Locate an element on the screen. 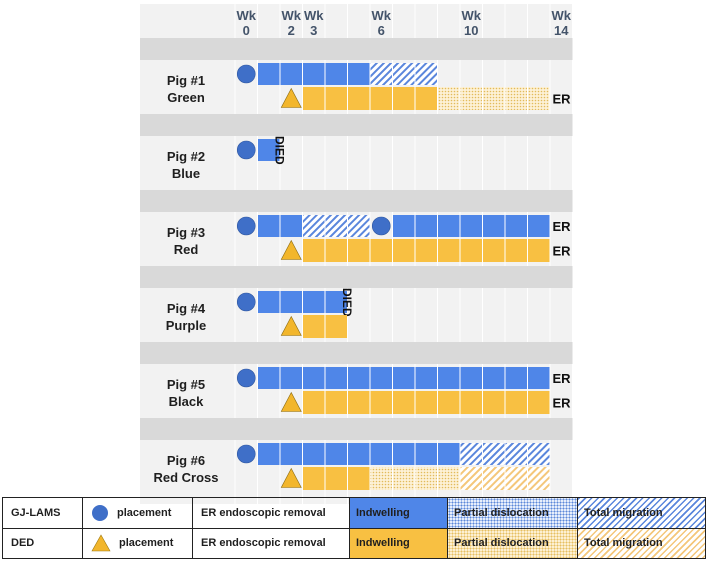  pig-label: Pig #6 Red Cross is located at coordinates (185, 469).